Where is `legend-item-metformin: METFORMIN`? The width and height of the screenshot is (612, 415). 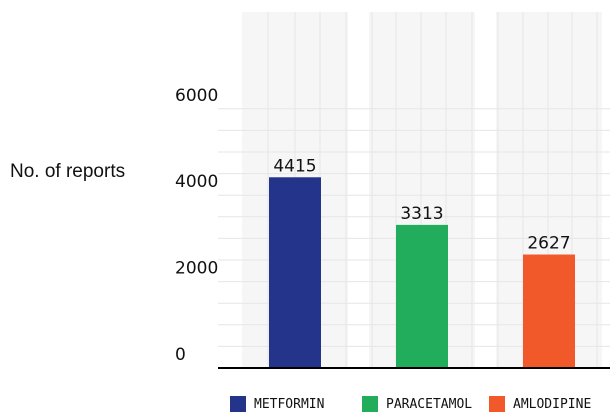 legend-item-metformin: METFORMIN is located at coordinates (277, 404).